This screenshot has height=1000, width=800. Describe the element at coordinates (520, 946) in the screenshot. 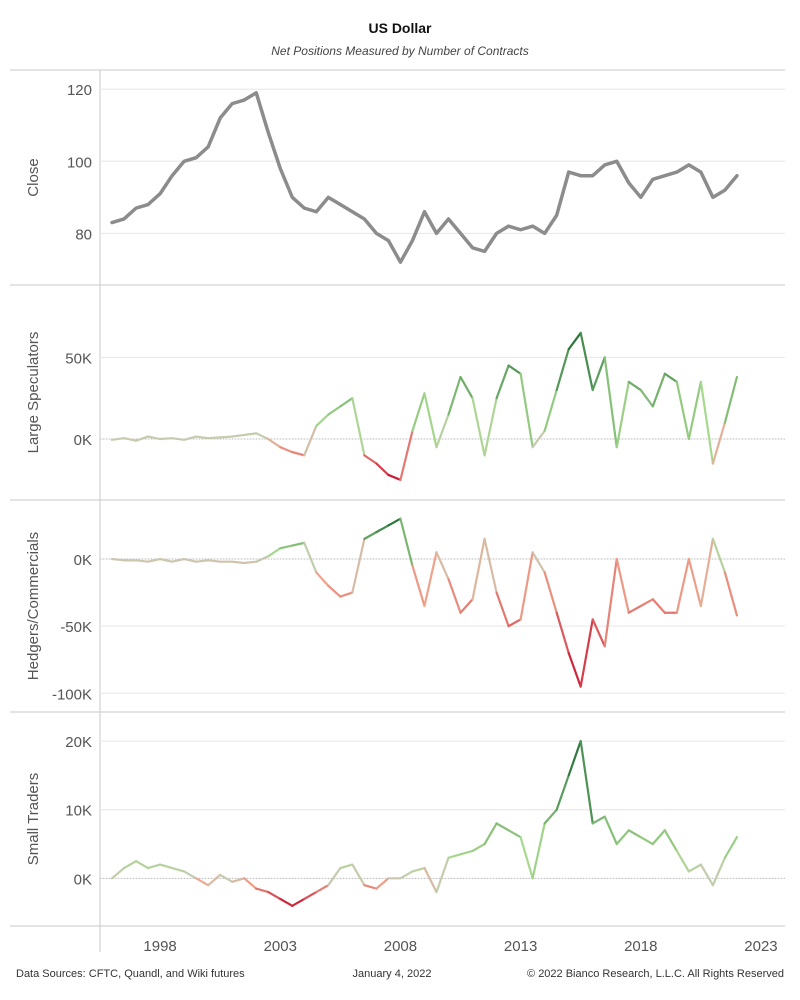

I see `x-tick-label: 2013` at that location.